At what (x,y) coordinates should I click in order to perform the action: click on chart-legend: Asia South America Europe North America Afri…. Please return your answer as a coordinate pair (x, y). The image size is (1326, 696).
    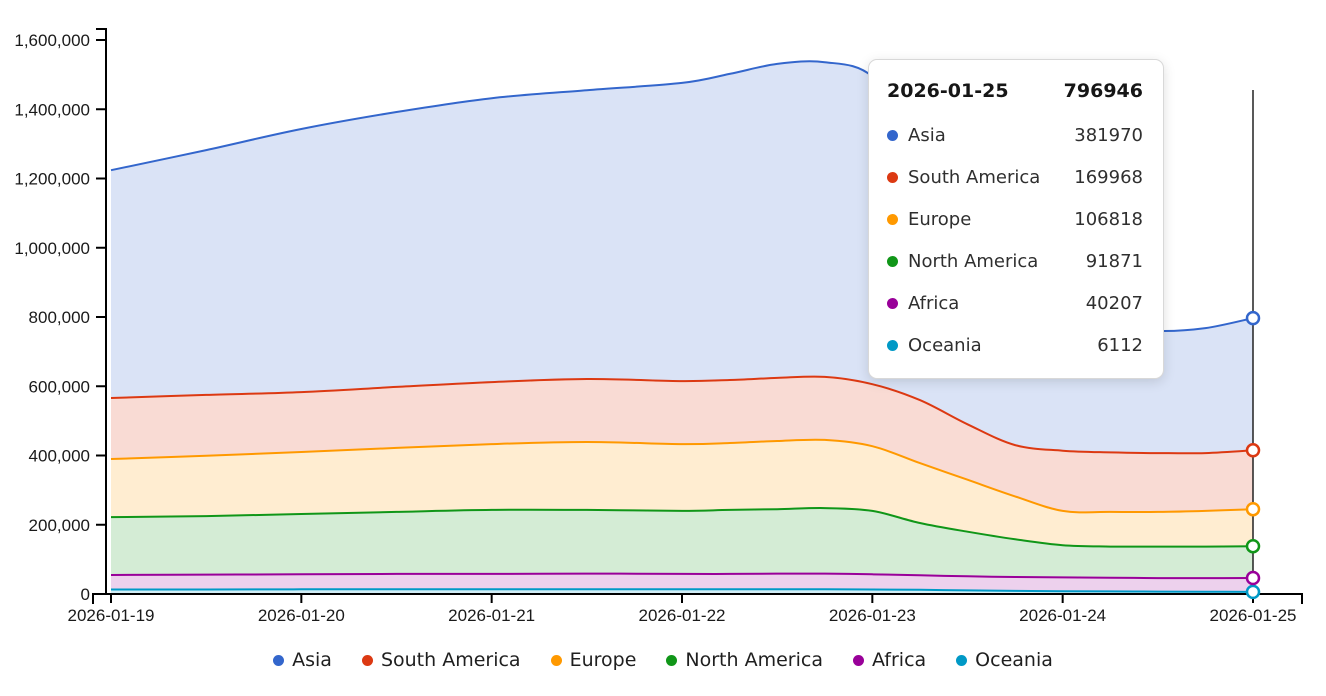
    Looking at the image, I should click on (663, 660).